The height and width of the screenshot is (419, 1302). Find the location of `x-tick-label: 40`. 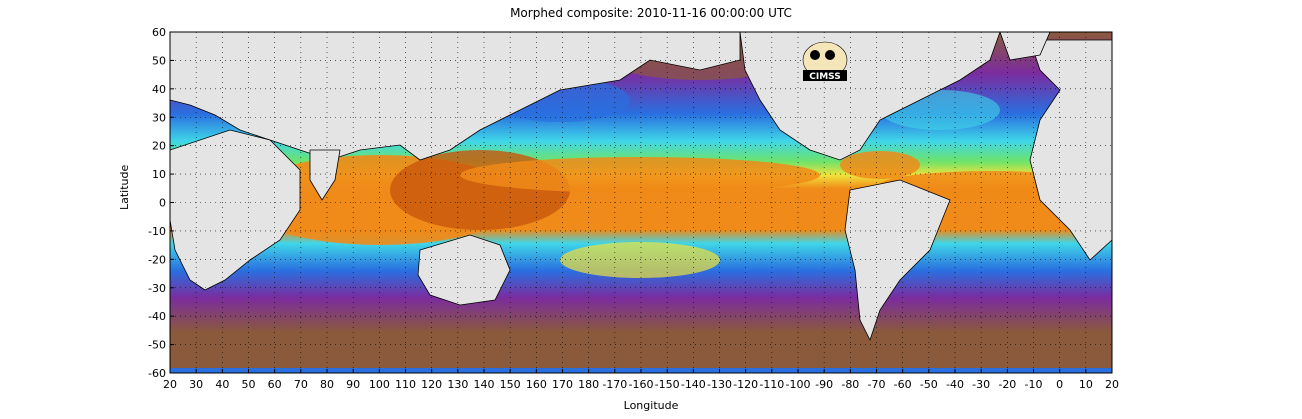

x-tick-label: 40 is located at coordinates (222, 384).